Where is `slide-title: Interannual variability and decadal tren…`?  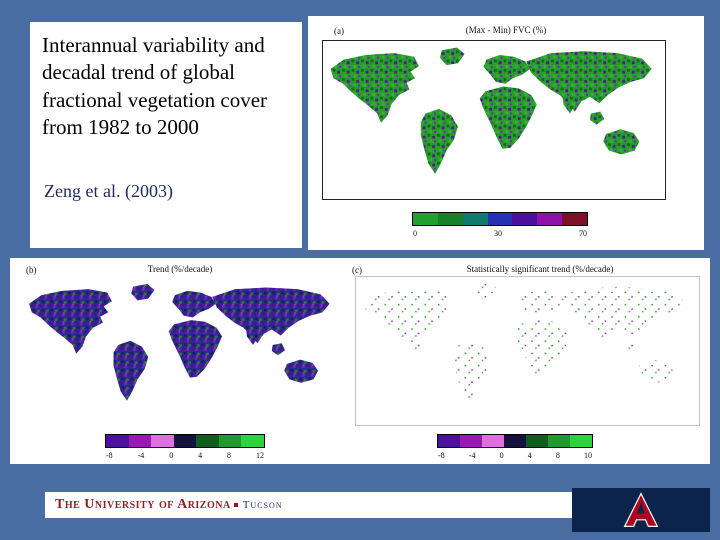
slide-title: Interannual variability and decadal tren… is located at coordinates (155, 86).